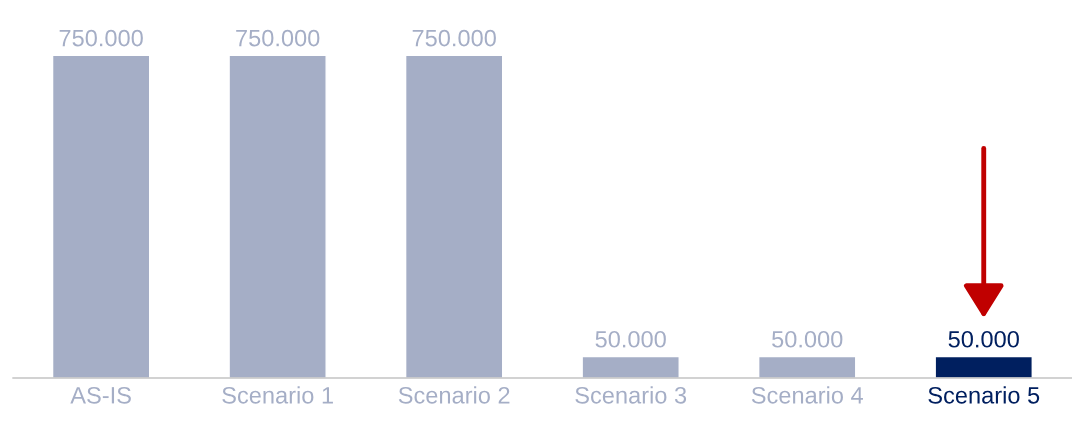  What do you see at coordinates (631, 395) in the screenshot?
I see `x-tick-label: Scenario 3` at bounding box center [631, 395].